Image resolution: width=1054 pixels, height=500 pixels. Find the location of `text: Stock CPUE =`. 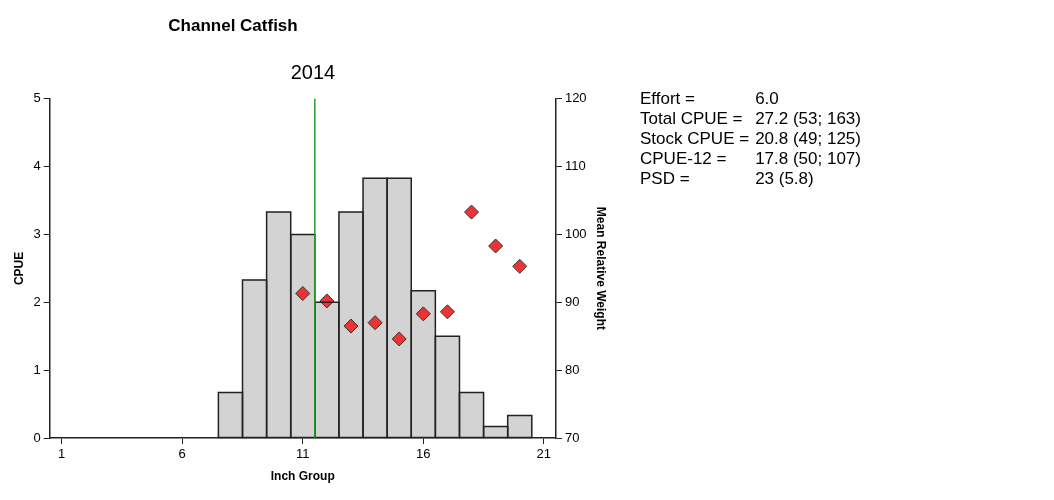

text: Stock CPUE = is located at coordinates (695, 139).